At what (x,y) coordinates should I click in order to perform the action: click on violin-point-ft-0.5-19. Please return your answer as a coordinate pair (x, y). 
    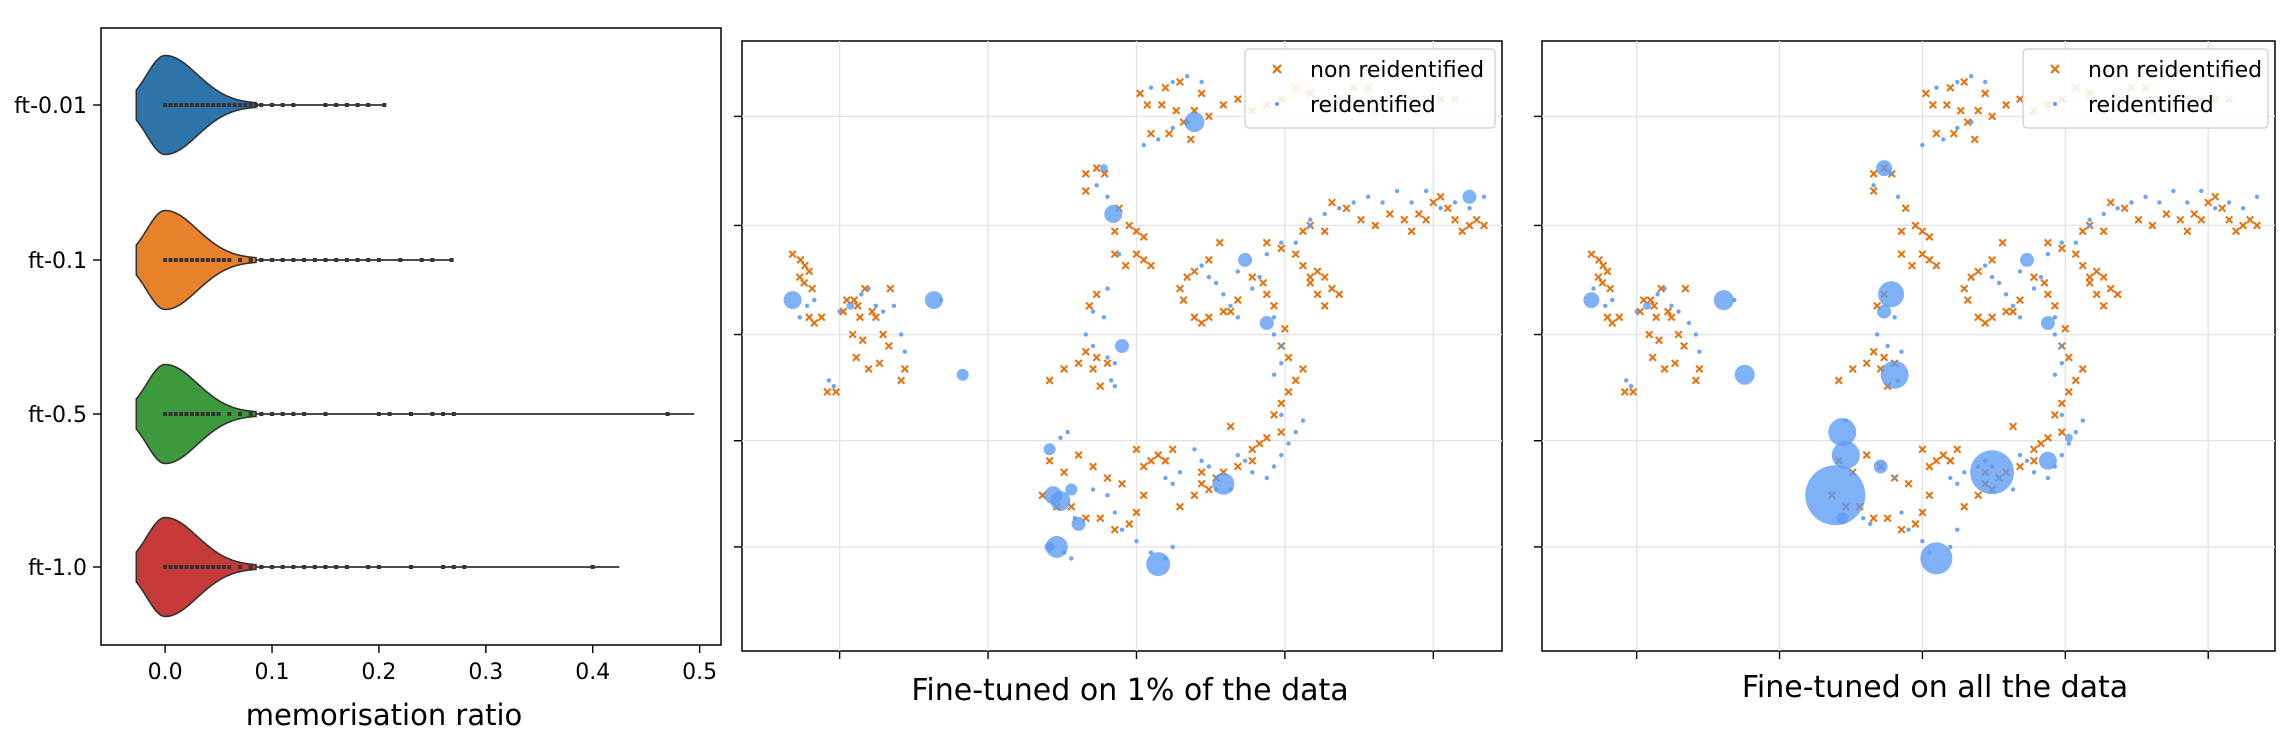
    Looking at the image, I should click on (325, 414).